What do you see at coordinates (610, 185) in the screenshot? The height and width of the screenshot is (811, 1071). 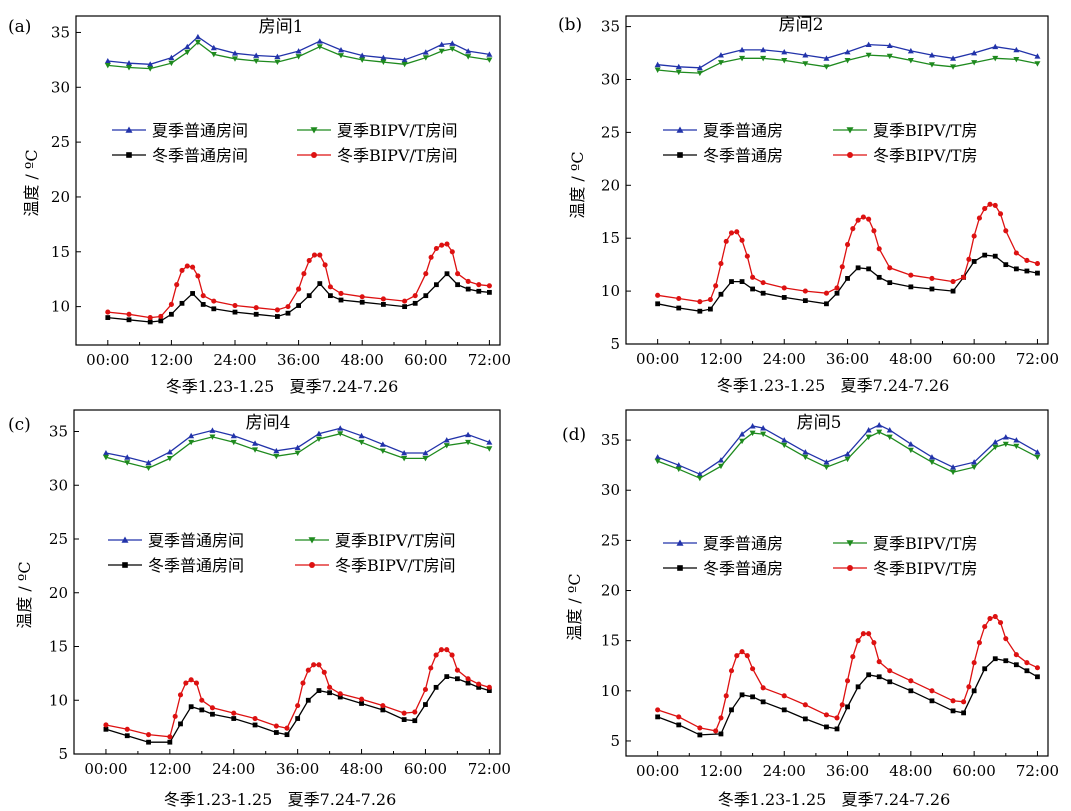 I see `y-tick-label: 20` at bounding box center [610, 185].